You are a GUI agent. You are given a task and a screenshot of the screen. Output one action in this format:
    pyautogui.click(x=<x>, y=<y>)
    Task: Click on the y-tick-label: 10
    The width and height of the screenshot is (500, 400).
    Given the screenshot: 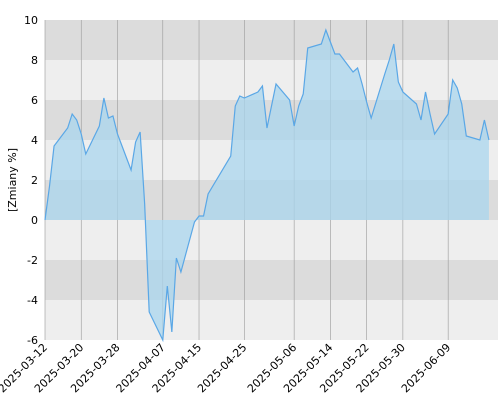 What is the action you would take?
    pyautogui.click(x=31, y=20)
    